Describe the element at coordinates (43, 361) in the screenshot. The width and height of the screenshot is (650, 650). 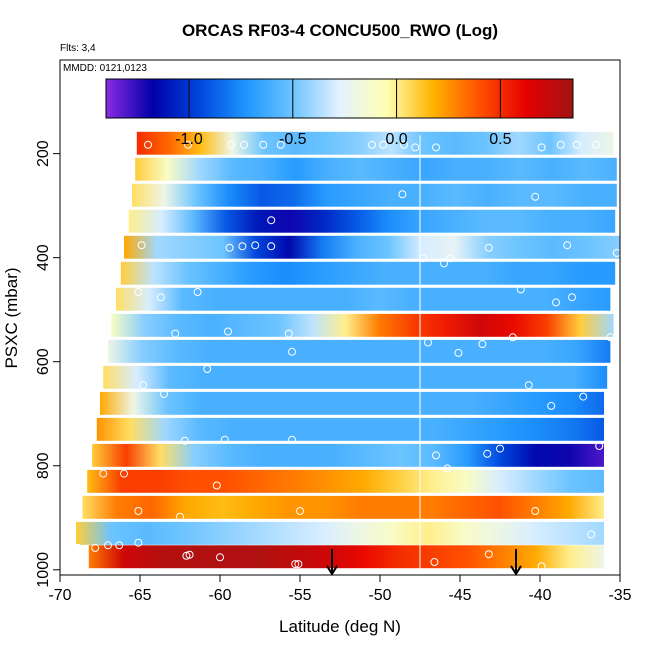
I see `y-tick-label: 600` at that location.